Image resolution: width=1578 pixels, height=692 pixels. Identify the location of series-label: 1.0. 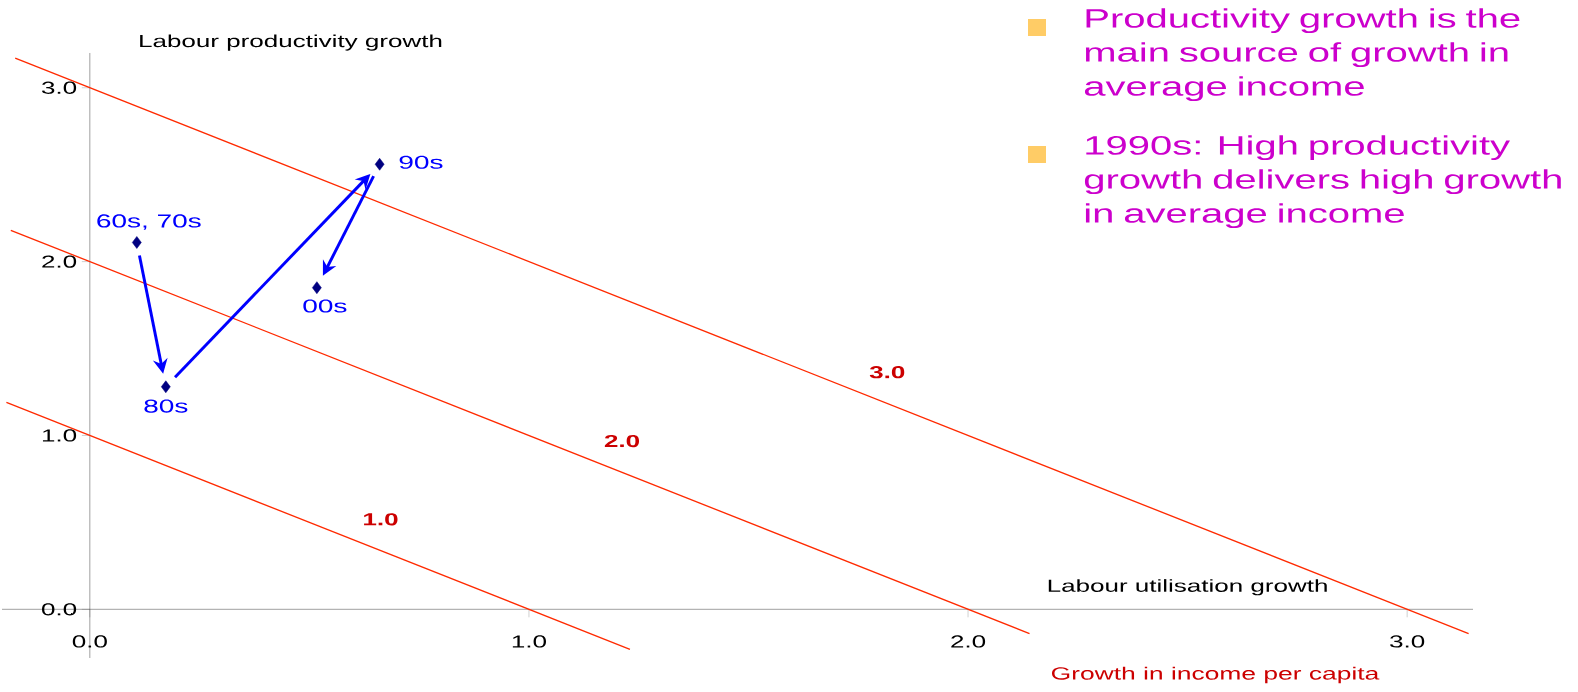
(381, 519).